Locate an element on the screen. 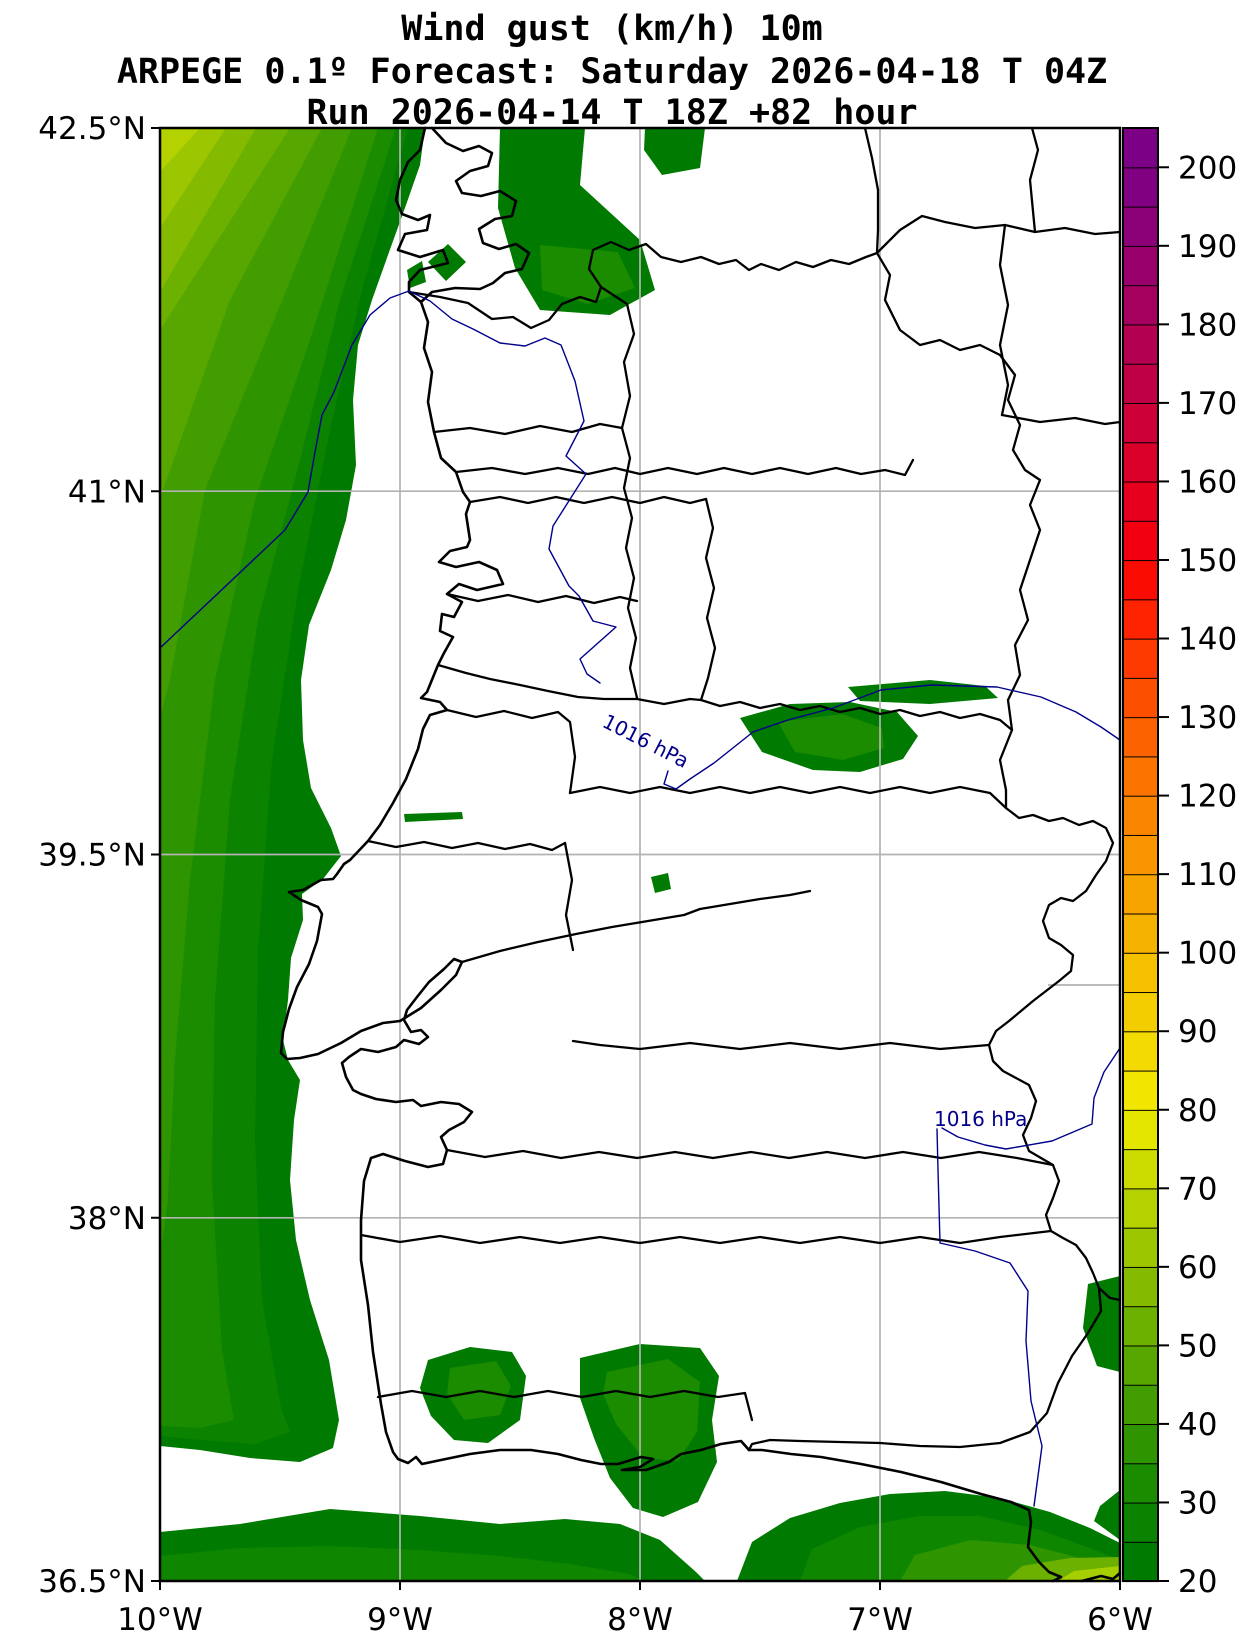 This screenshot has width=1259, height=1646. colorbar-tick-label: 60 is located at coordinates (1197, 1268).